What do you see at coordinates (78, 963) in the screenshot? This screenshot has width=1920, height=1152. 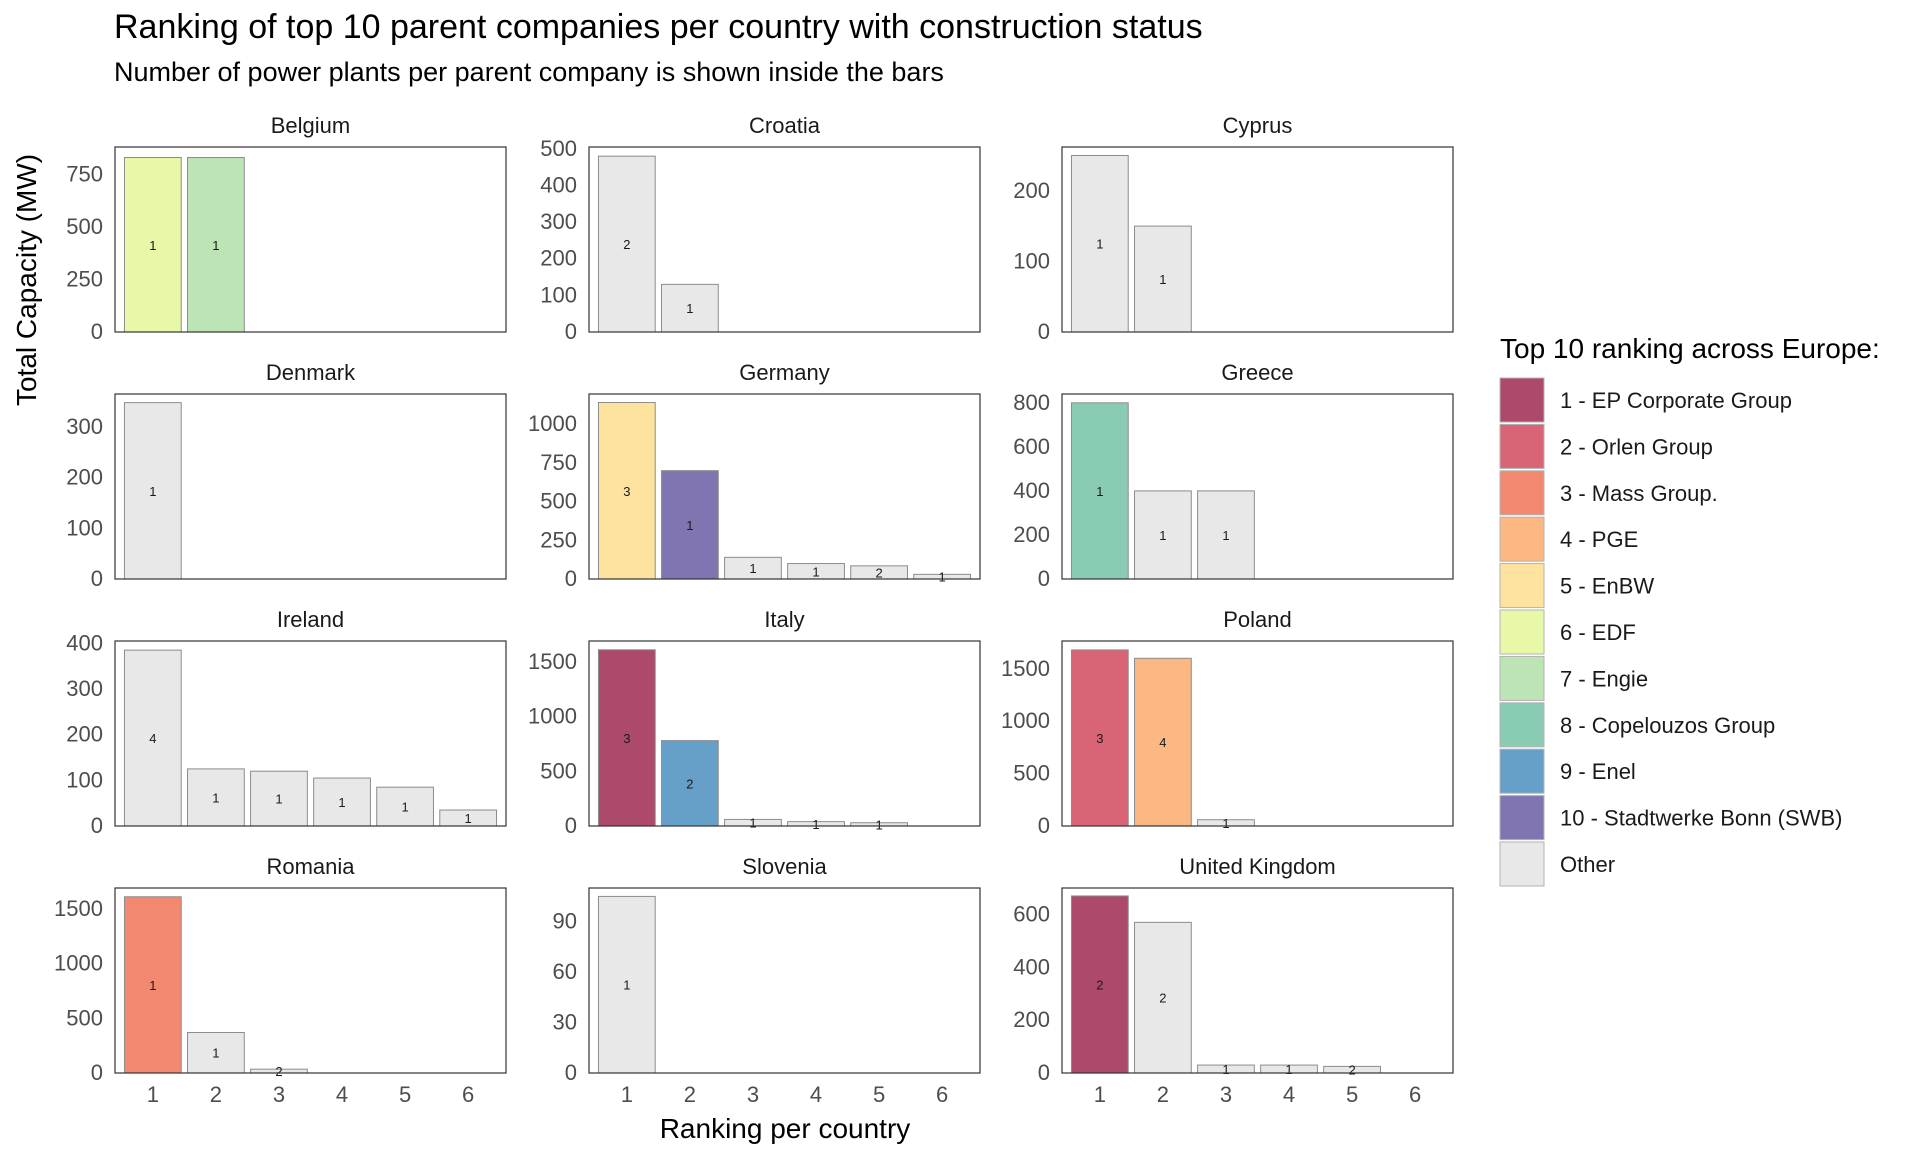 I see `y-tick-label: 1000` at bounding box center [78, 963].